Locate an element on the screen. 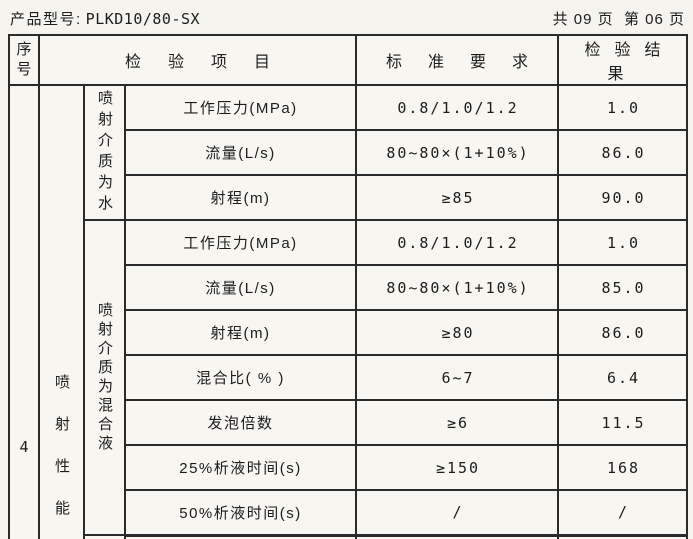 This screenshot has width=693, height=539. table-row: 混合比( % ) 6~7 6.4 is located at coordinates (349, 377).